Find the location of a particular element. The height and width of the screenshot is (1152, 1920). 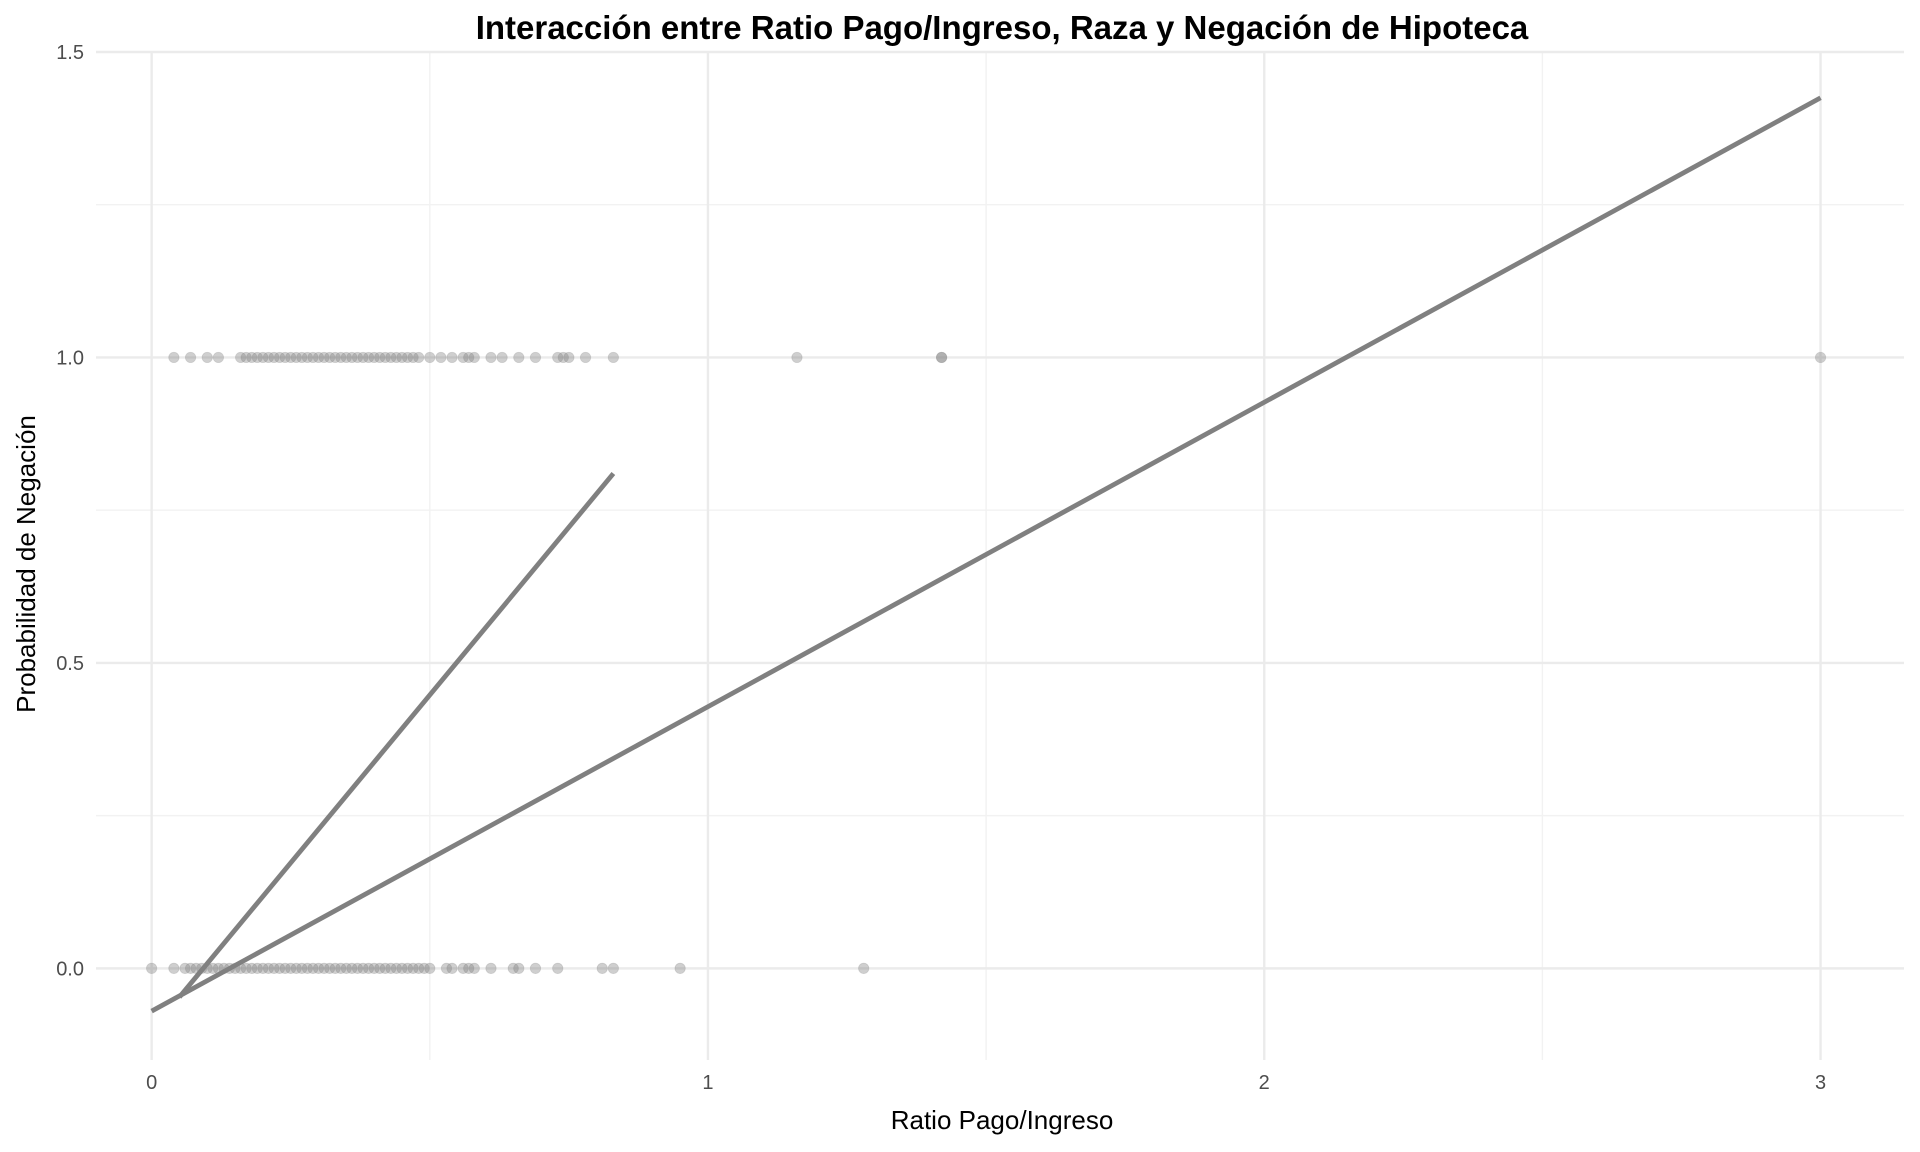

y-tick-label: 1.5 is located at coordinates (70, 53).